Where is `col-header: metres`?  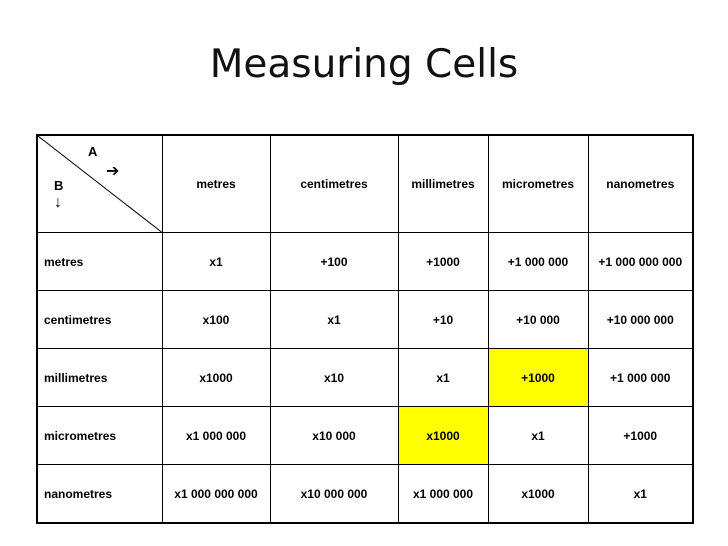 col-header: metres is located at coordinates (216, 183).